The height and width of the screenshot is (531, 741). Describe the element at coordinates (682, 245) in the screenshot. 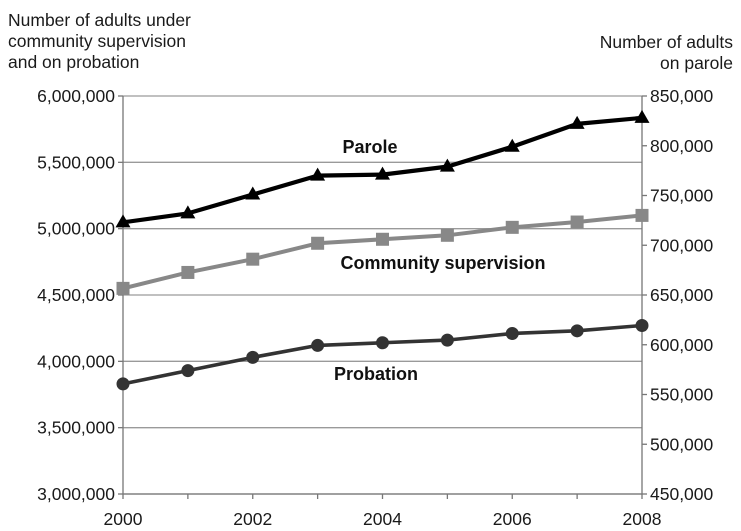

I see `y-right-tick-label: 700,000` at that location.